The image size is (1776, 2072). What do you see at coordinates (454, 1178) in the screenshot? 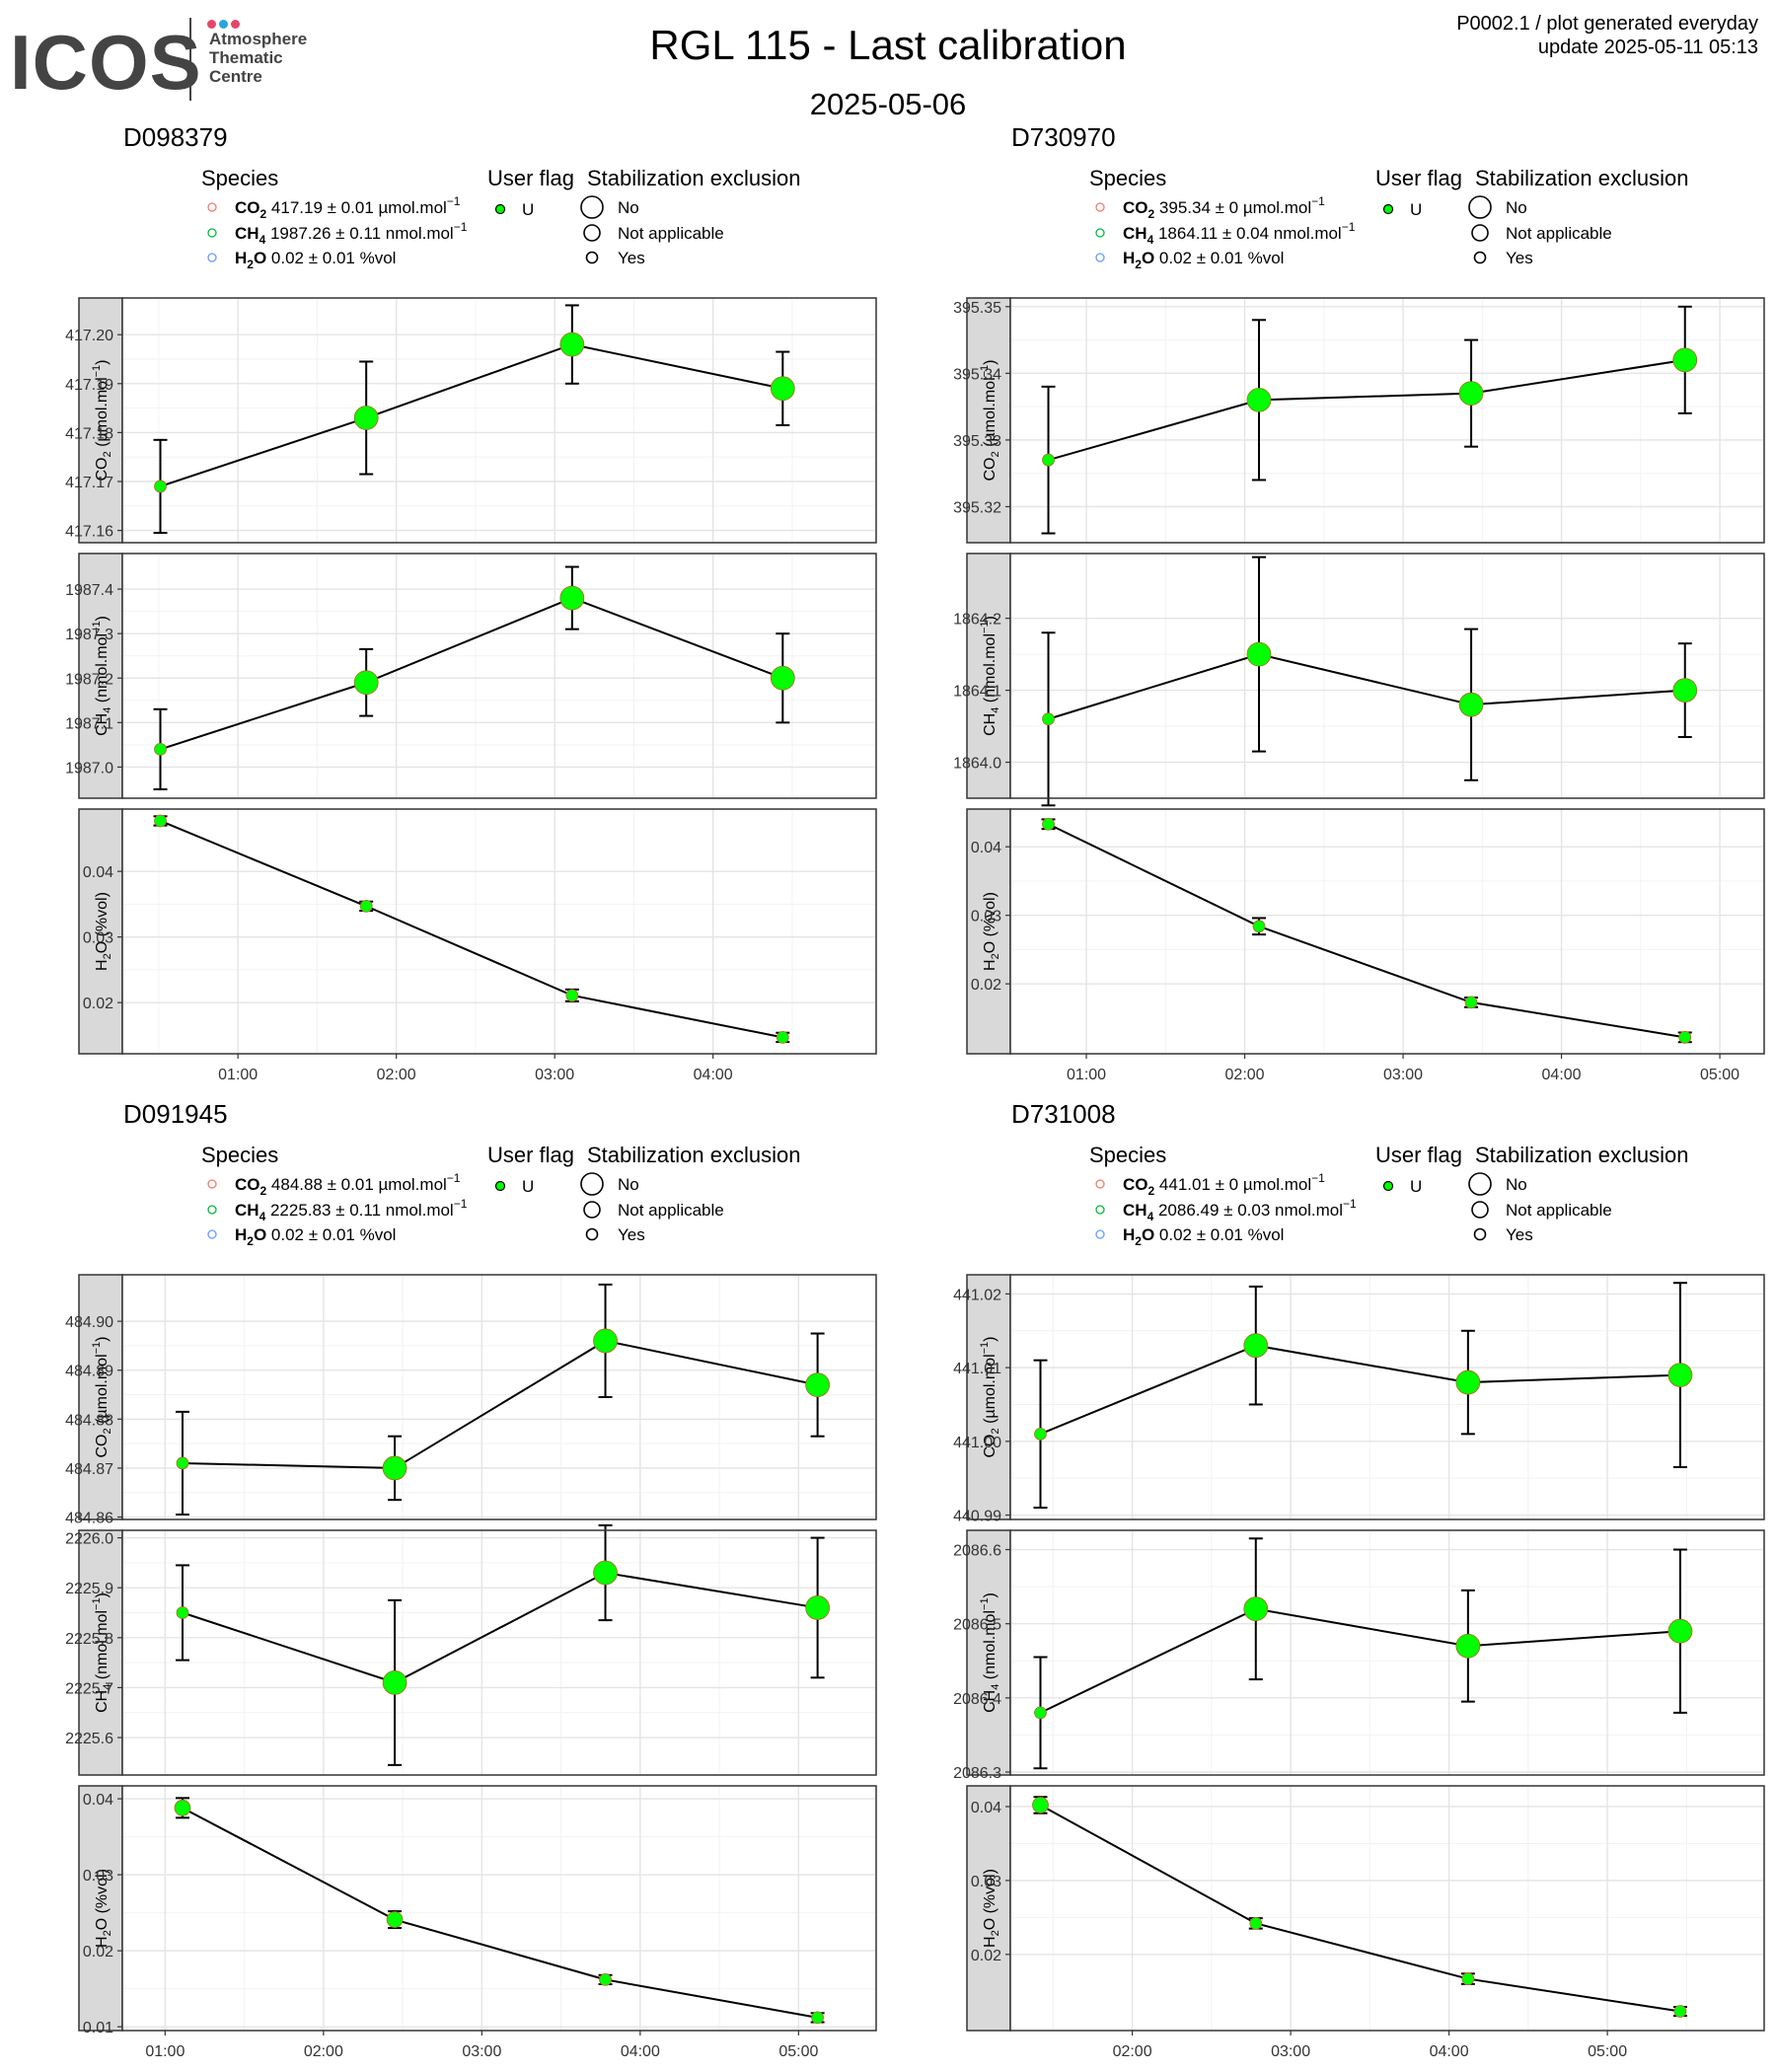
I see `legend-co2-superscript: −1` at bounding box center [454, 1178].